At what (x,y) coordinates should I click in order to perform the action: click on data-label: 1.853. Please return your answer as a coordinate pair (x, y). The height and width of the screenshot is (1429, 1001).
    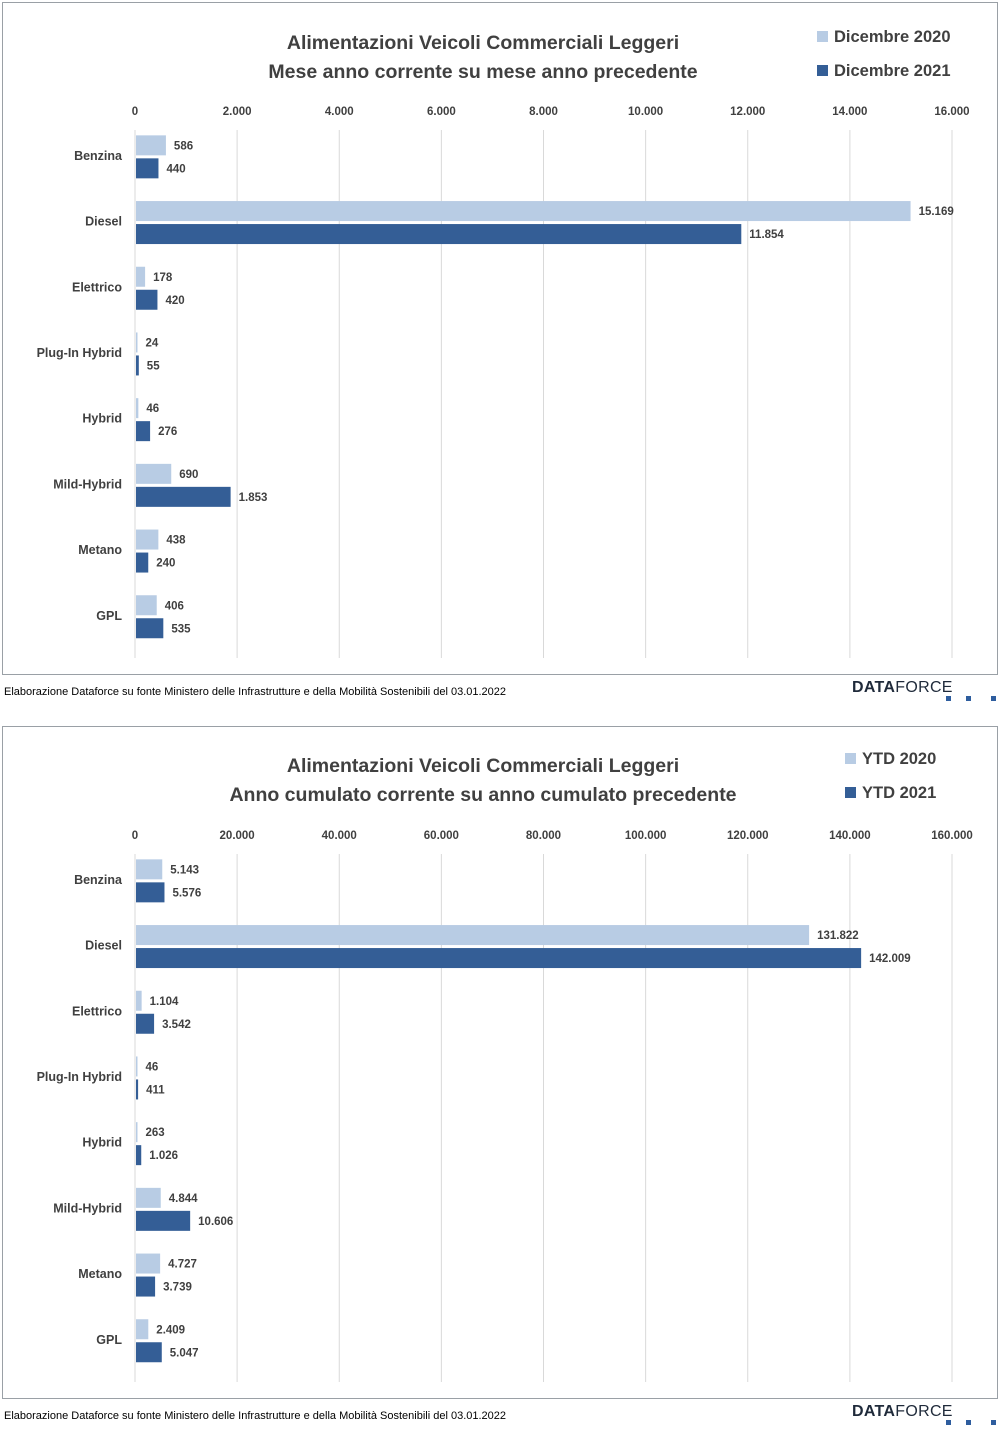
    Looking at the image, I should click on (253, 498).